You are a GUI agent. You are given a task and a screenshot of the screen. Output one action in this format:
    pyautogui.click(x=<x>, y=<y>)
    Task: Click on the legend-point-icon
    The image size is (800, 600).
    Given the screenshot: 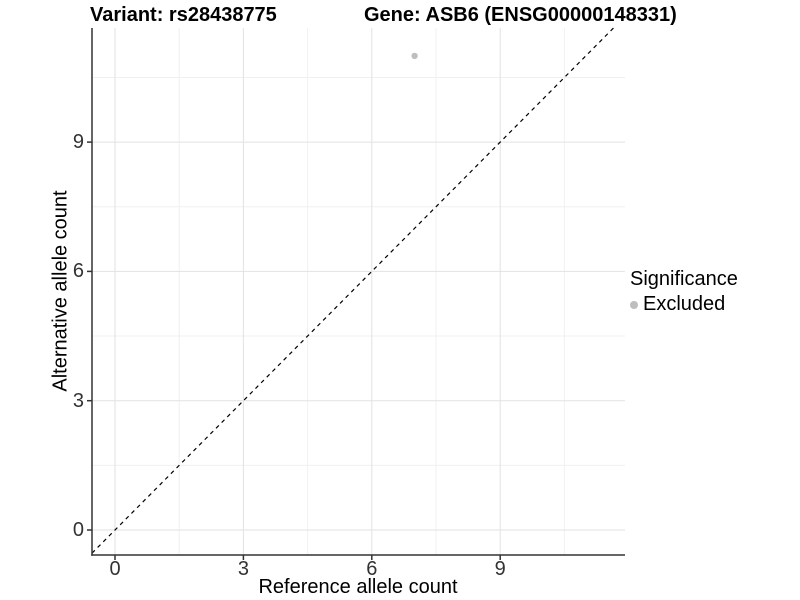 What is the action you would take?
    pyautogui.click(x=634, y=304)
    